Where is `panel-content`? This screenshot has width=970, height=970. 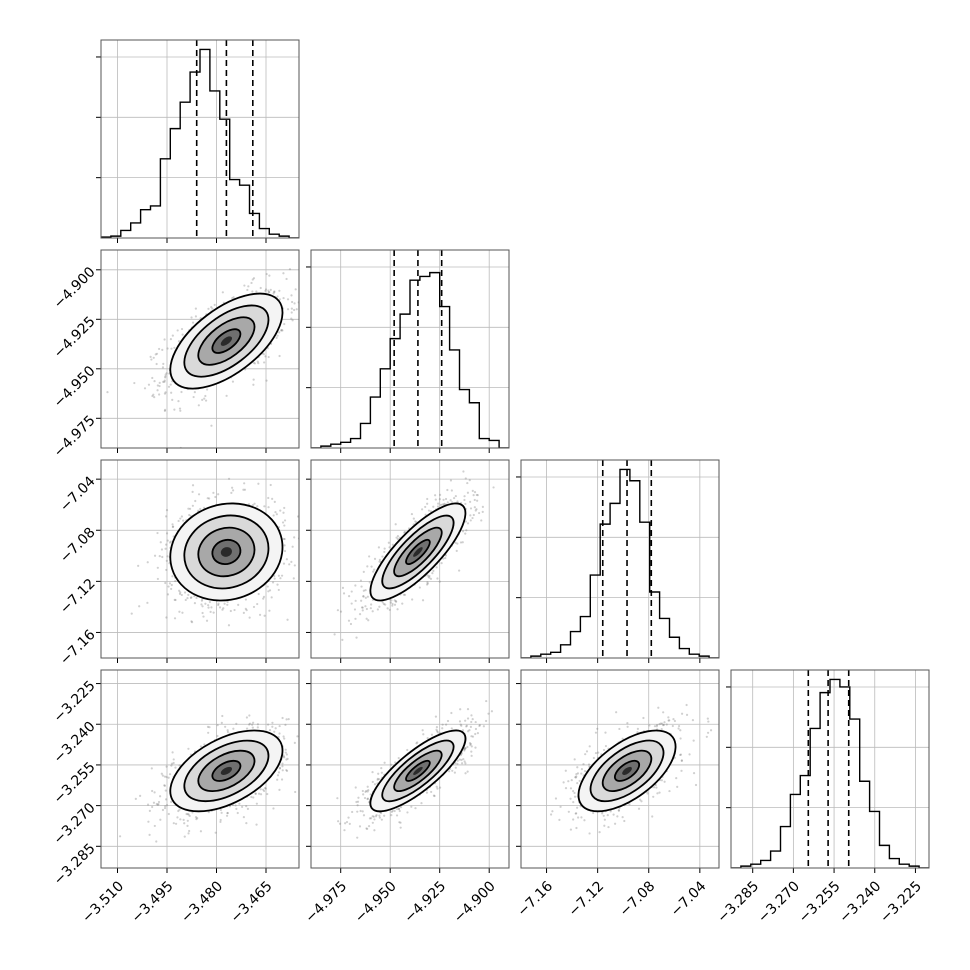
panel-content is located at coordinates (205, 349).